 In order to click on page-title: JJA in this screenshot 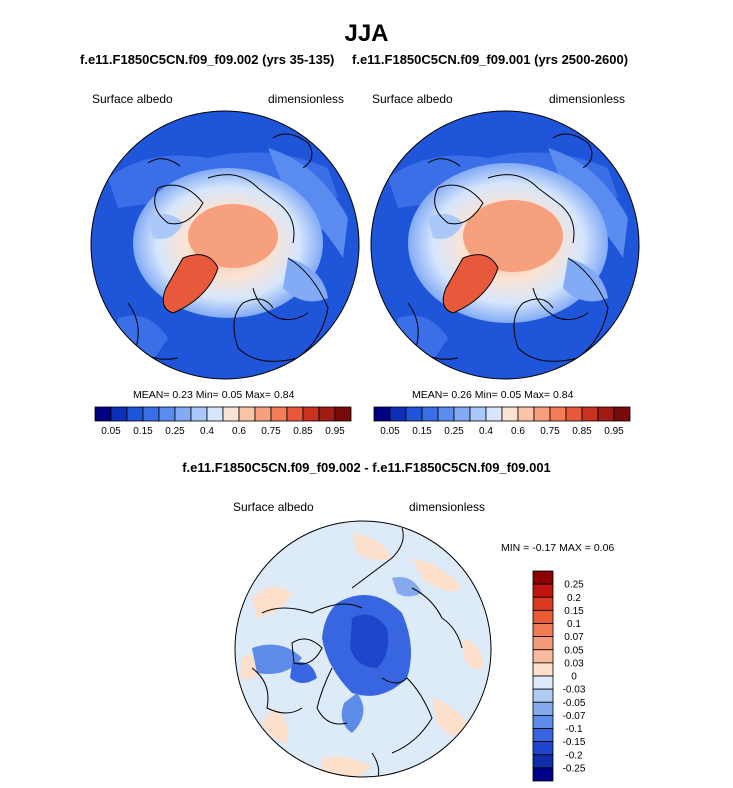, I will do `click(366, 33)`.